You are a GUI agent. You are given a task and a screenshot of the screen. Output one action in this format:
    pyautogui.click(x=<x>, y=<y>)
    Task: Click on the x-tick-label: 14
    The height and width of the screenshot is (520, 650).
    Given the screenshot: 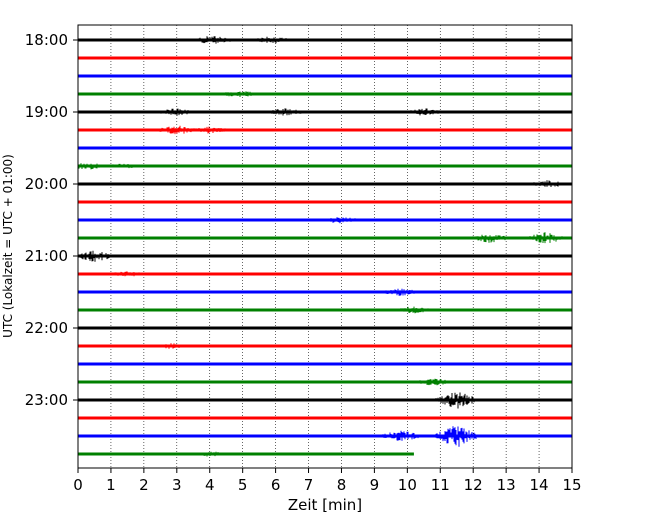 What is the action you would take?
    pyautogui.click(x=539, y=485)
    